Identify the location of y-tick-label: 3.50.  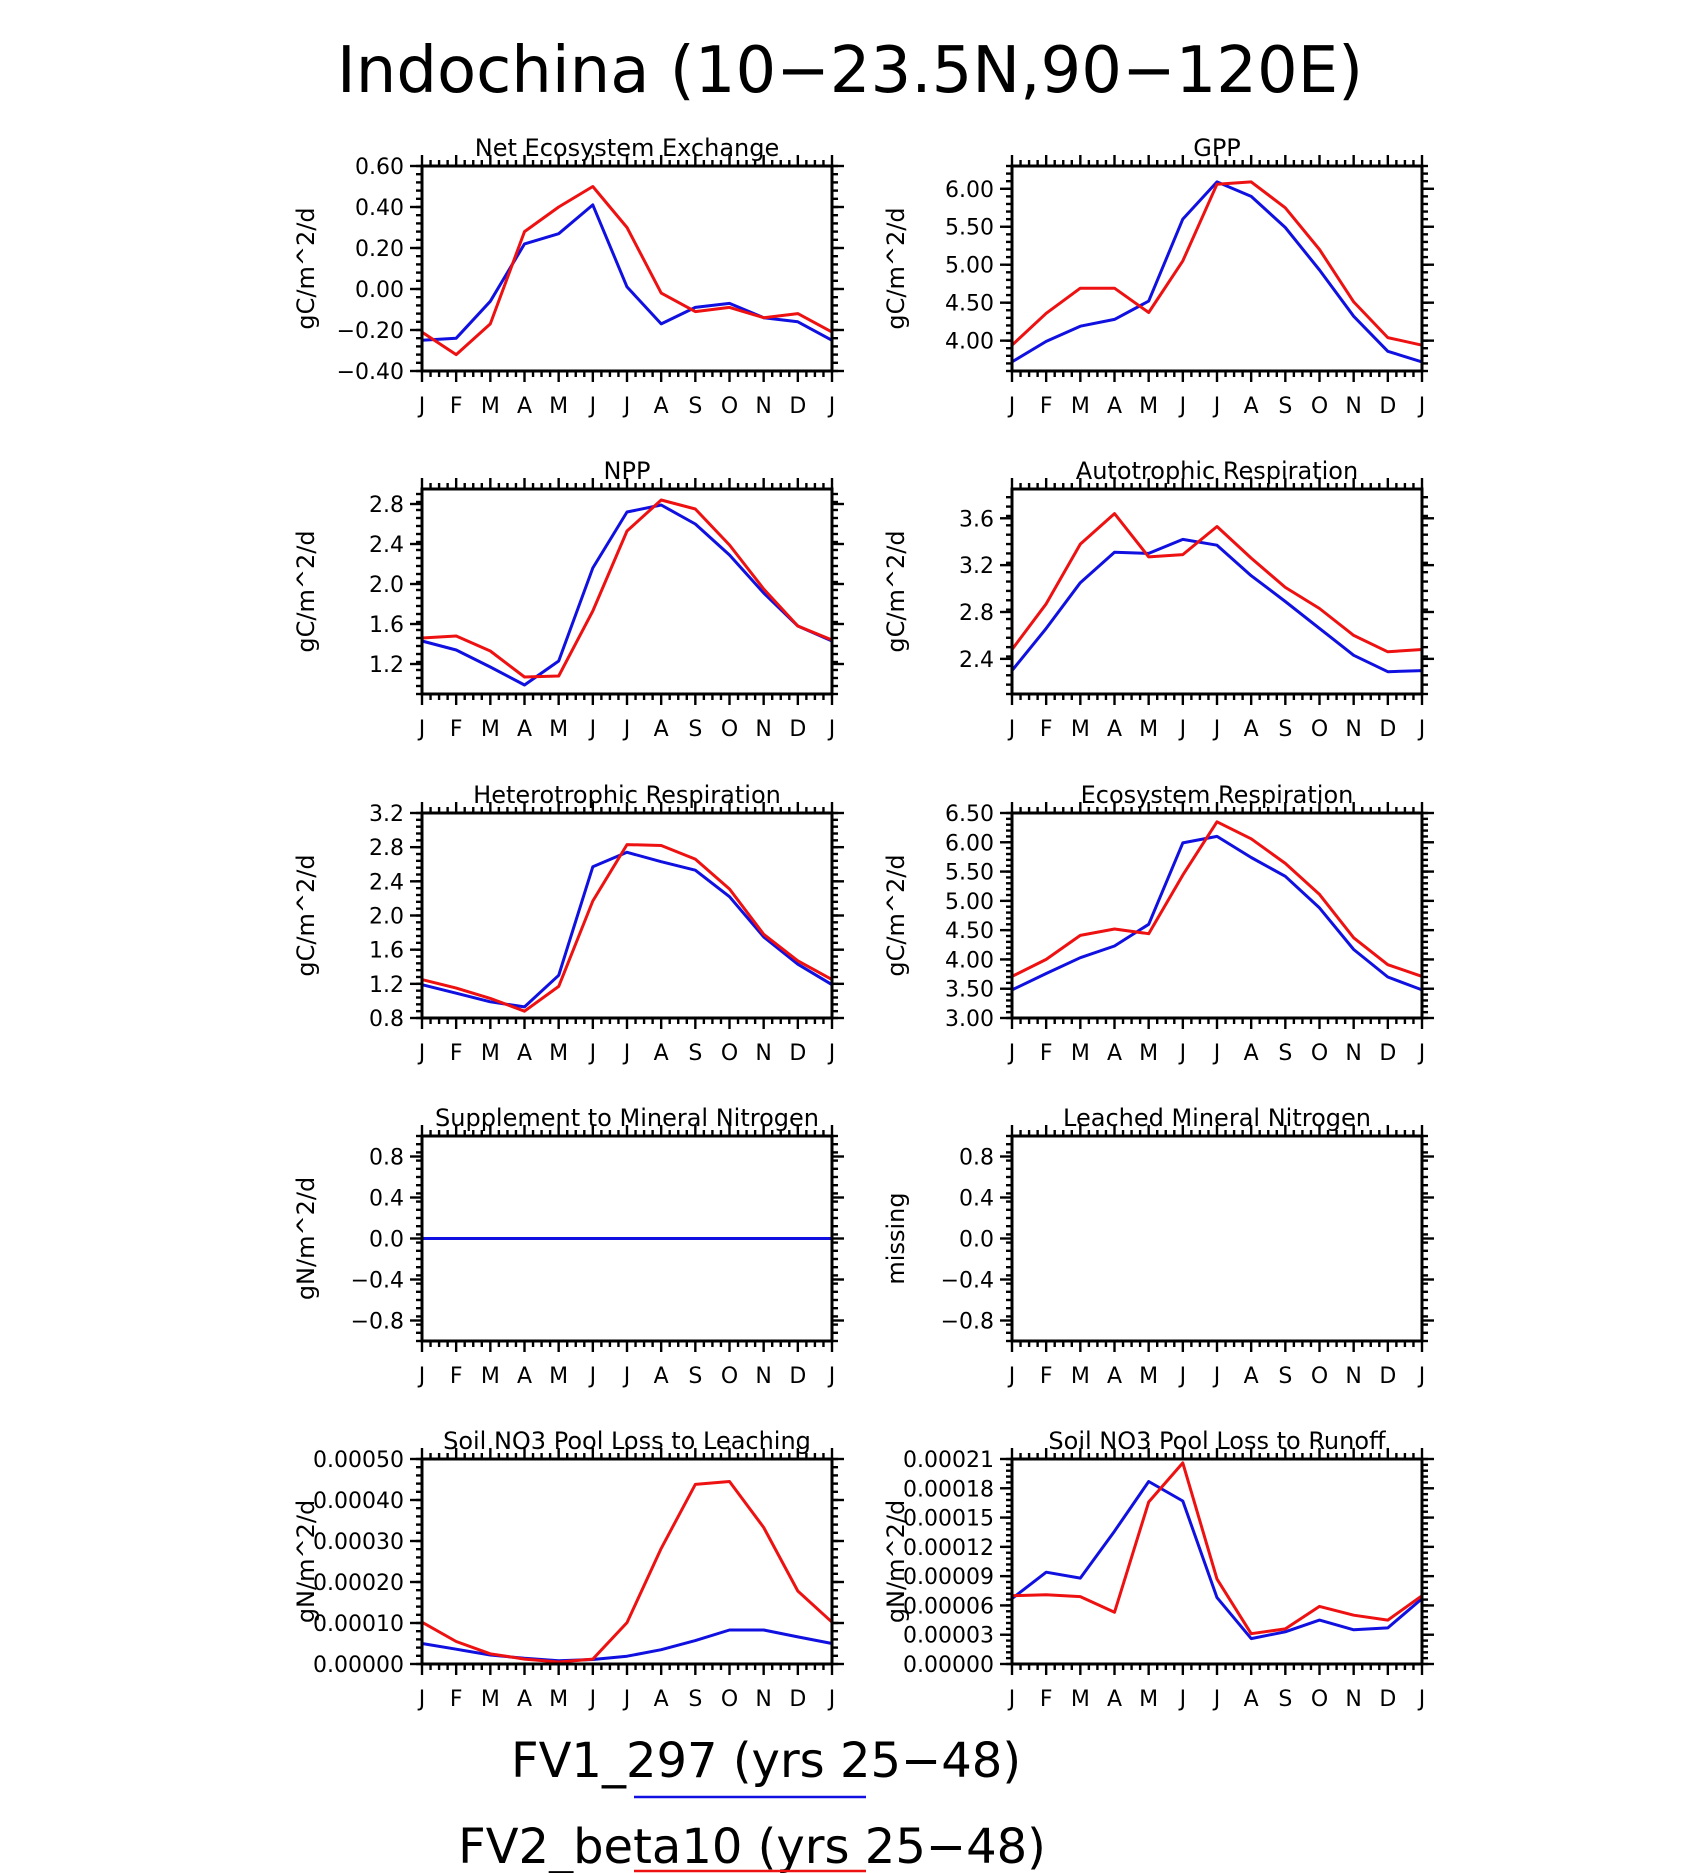
(969, 990).